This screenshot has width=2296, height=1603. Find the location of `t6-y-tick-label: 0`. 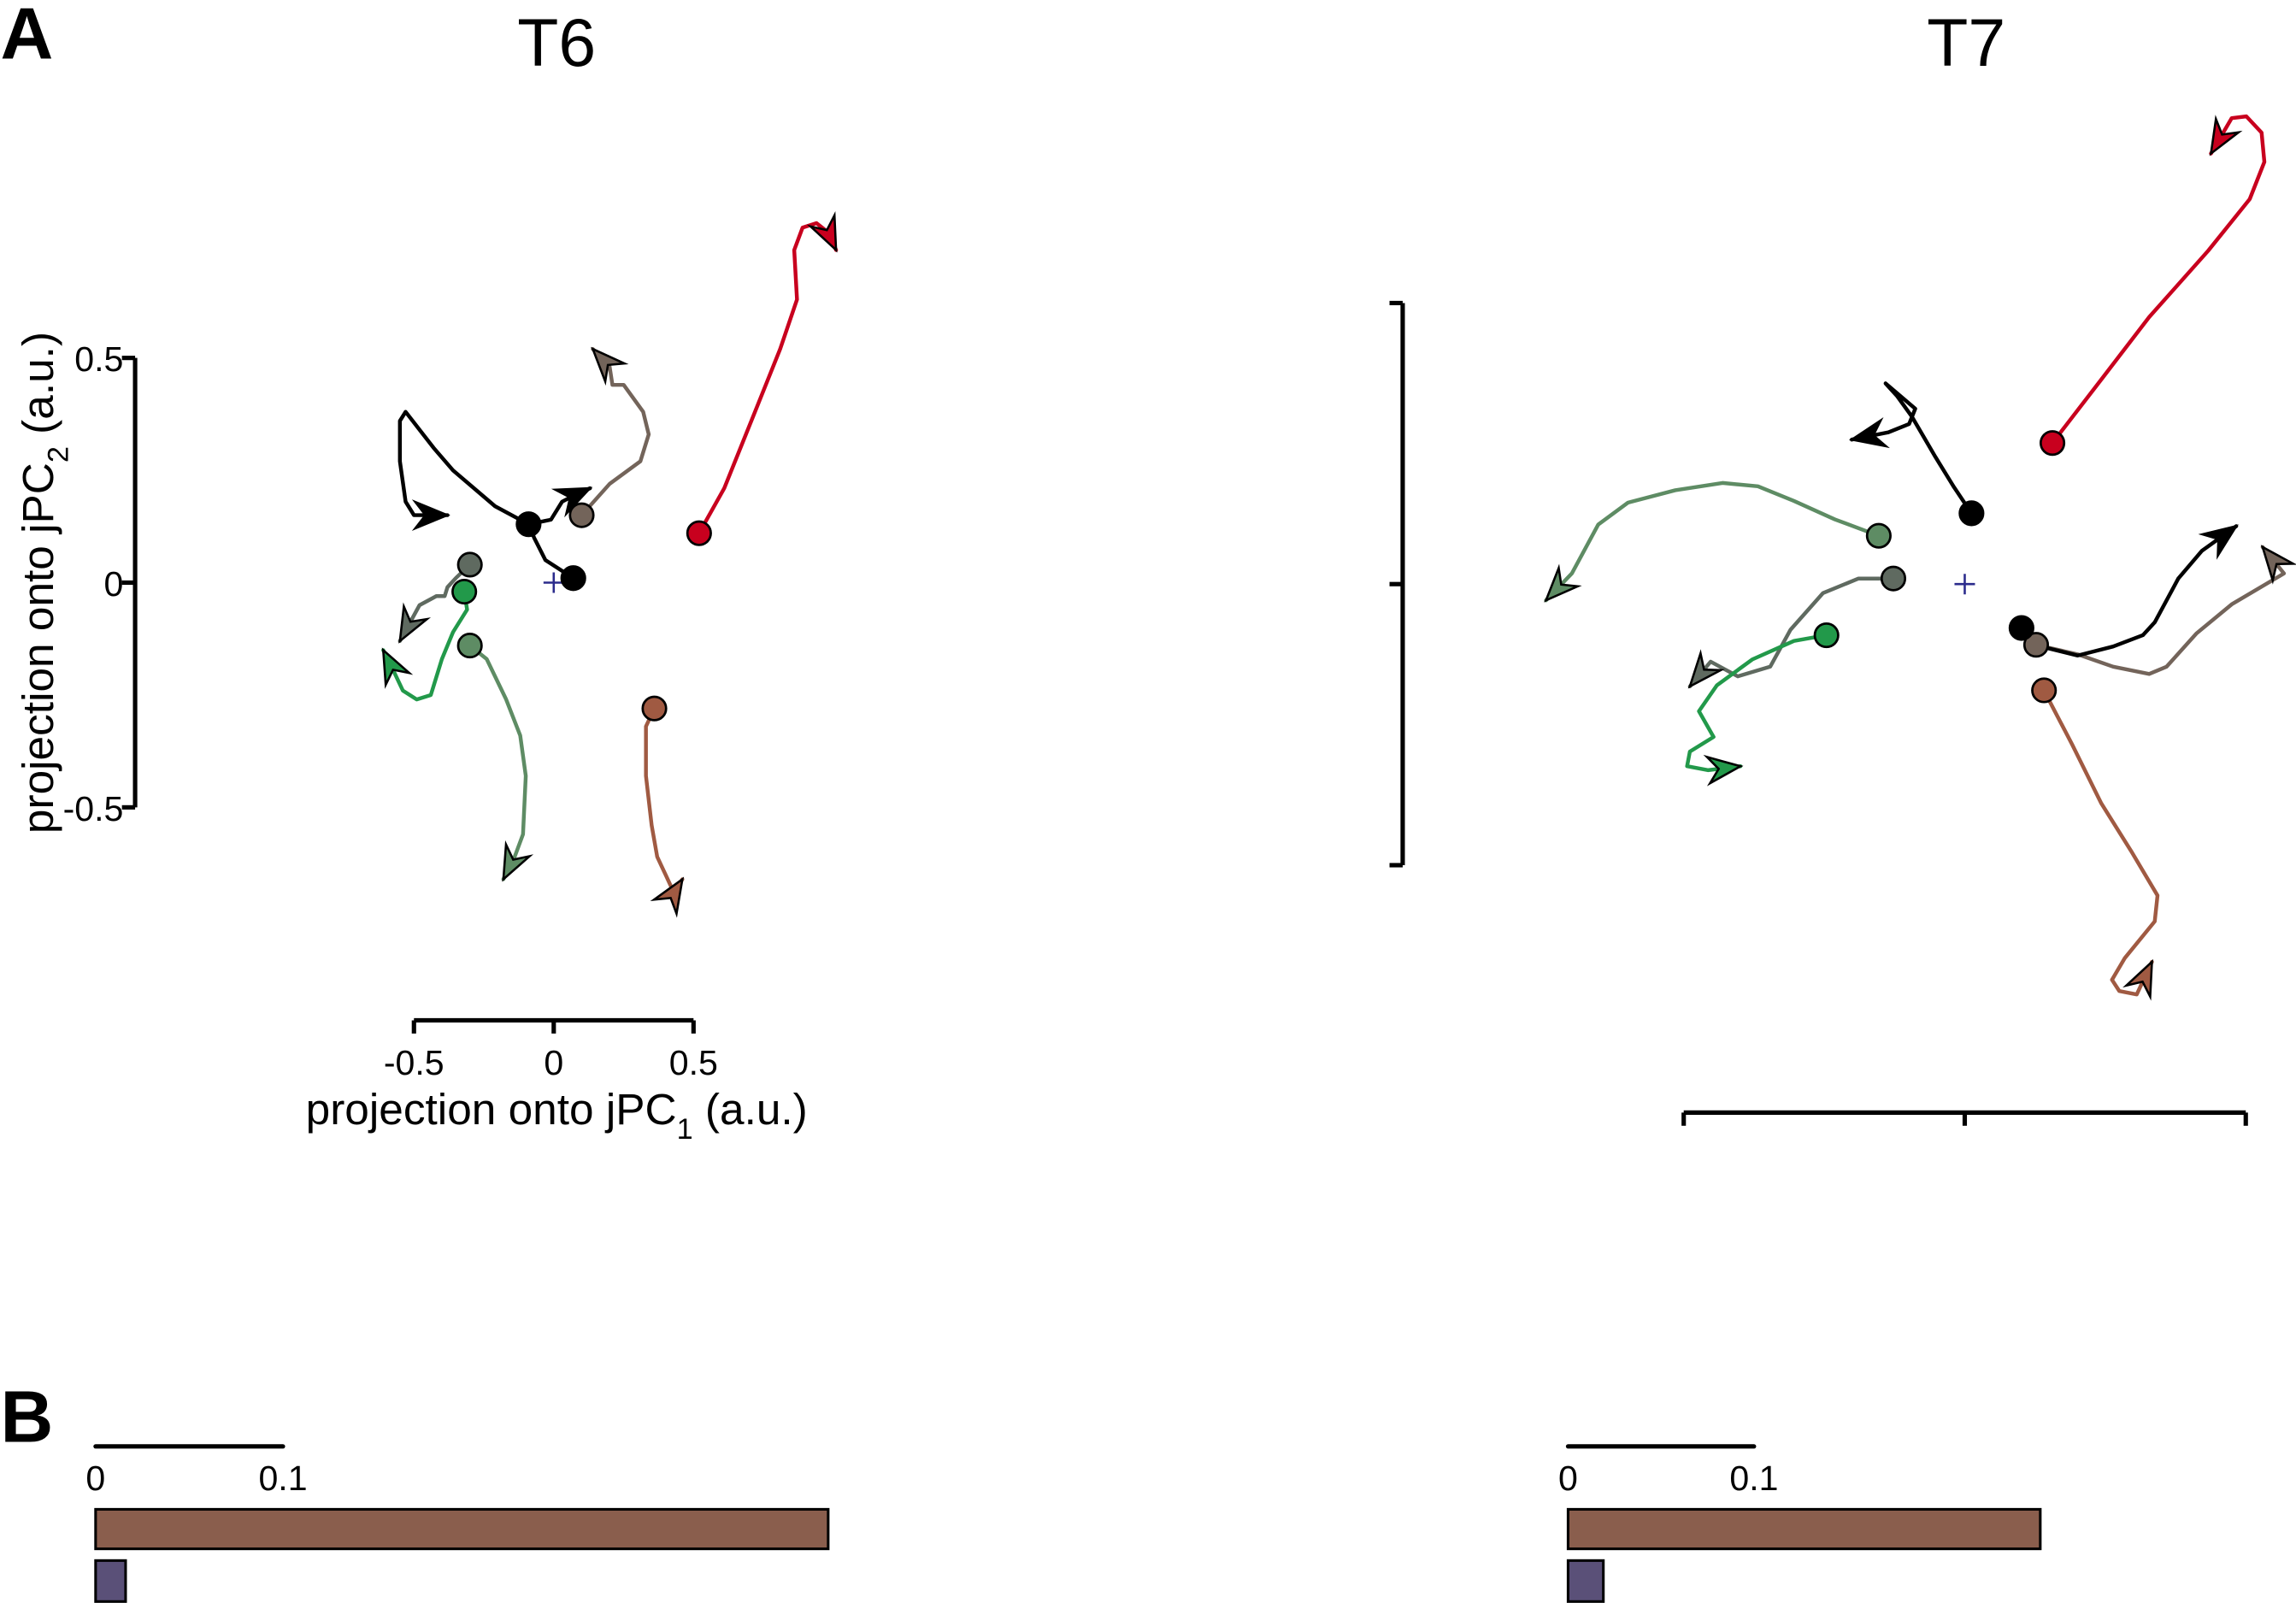

t6-y-tick-label: 0 is located at coordinates (114, 584).